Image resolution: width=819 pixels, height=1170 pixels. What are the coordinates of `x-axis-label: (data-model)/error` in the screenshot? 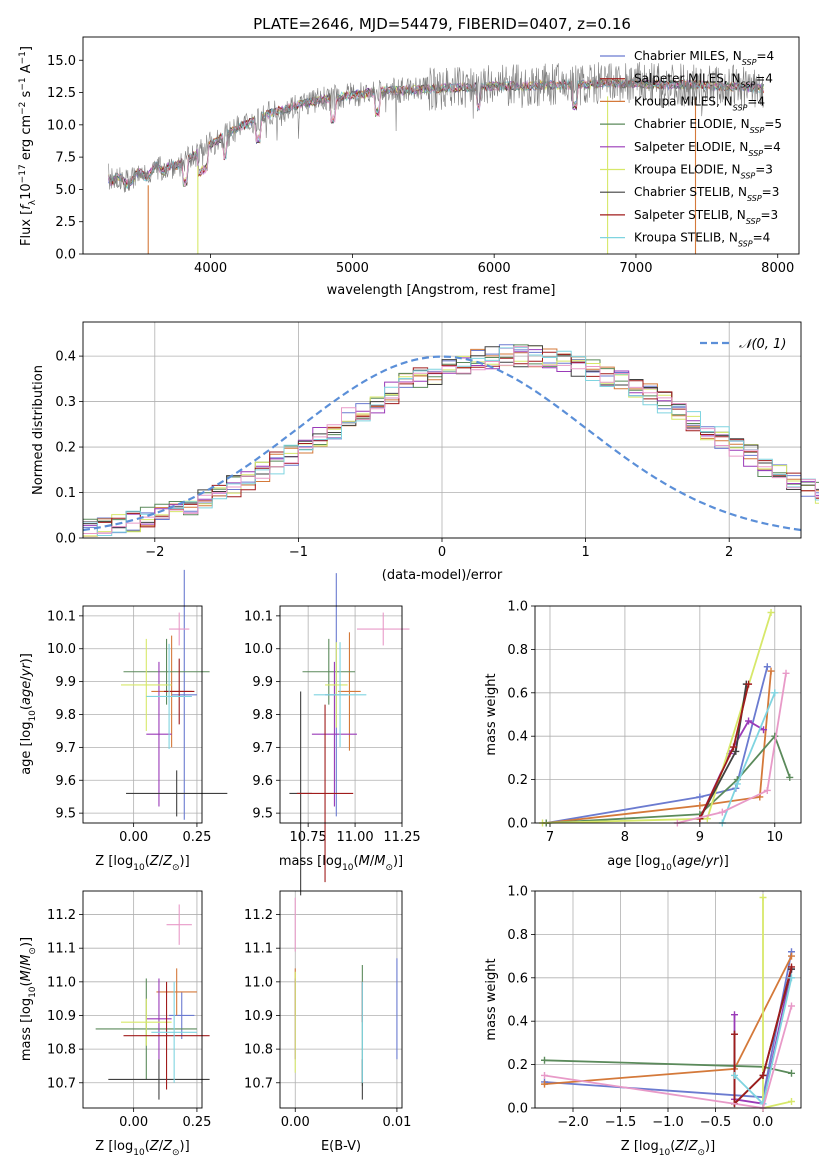 It's located at (442, 575).